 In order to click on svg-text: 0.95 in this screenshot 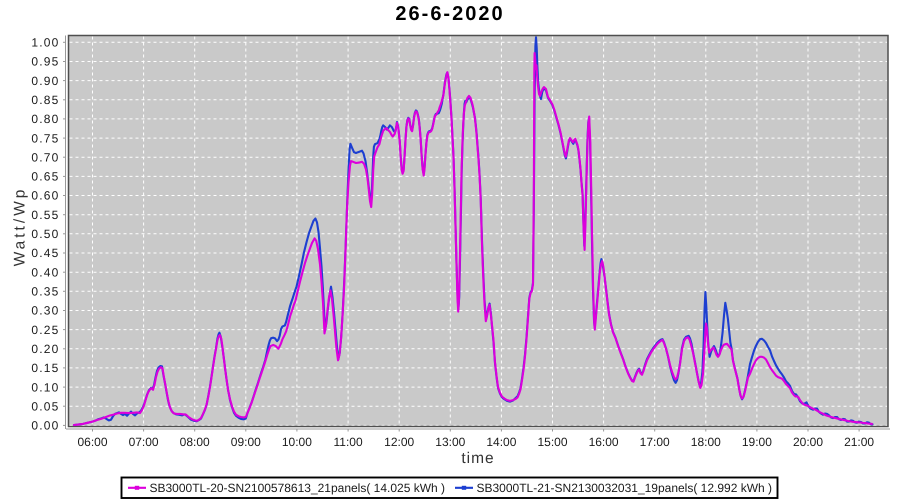, I will do `click(45, 62)`.